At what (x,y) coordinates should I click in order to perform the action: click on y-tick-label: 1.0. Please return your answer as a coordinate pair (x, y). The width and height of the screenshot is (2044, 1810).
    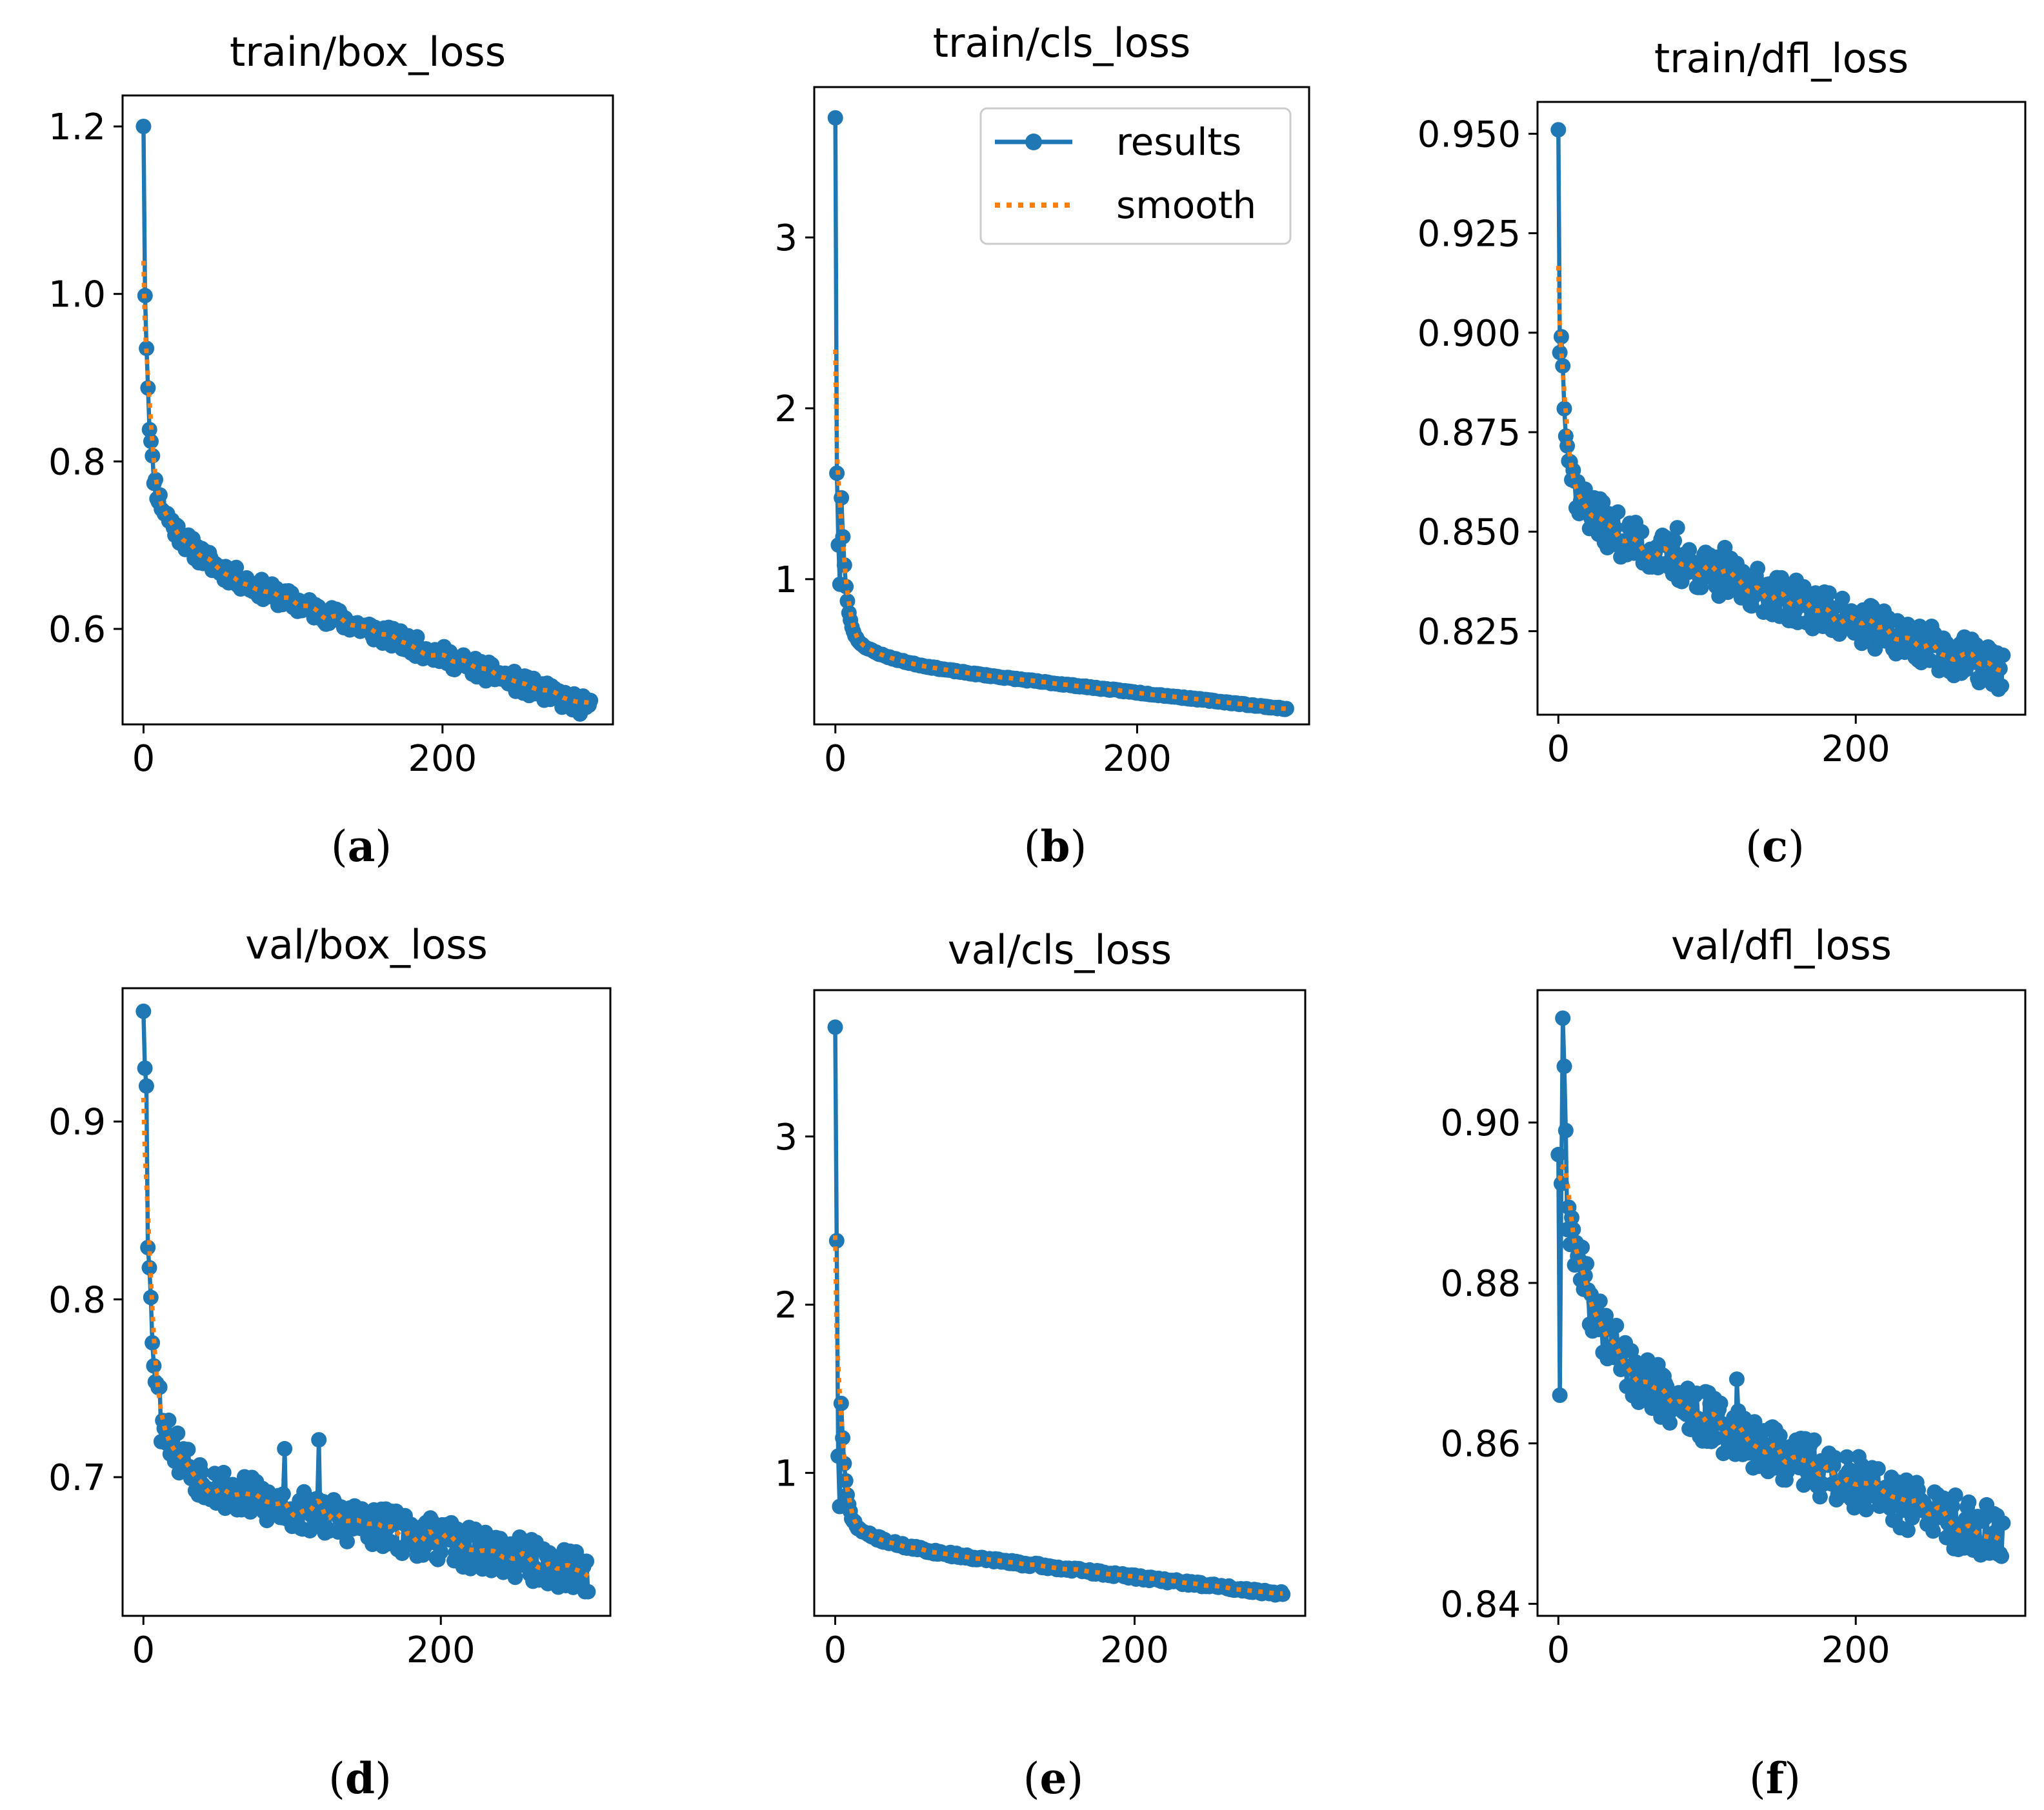
    Looking at the image, I should click on (77, 295).